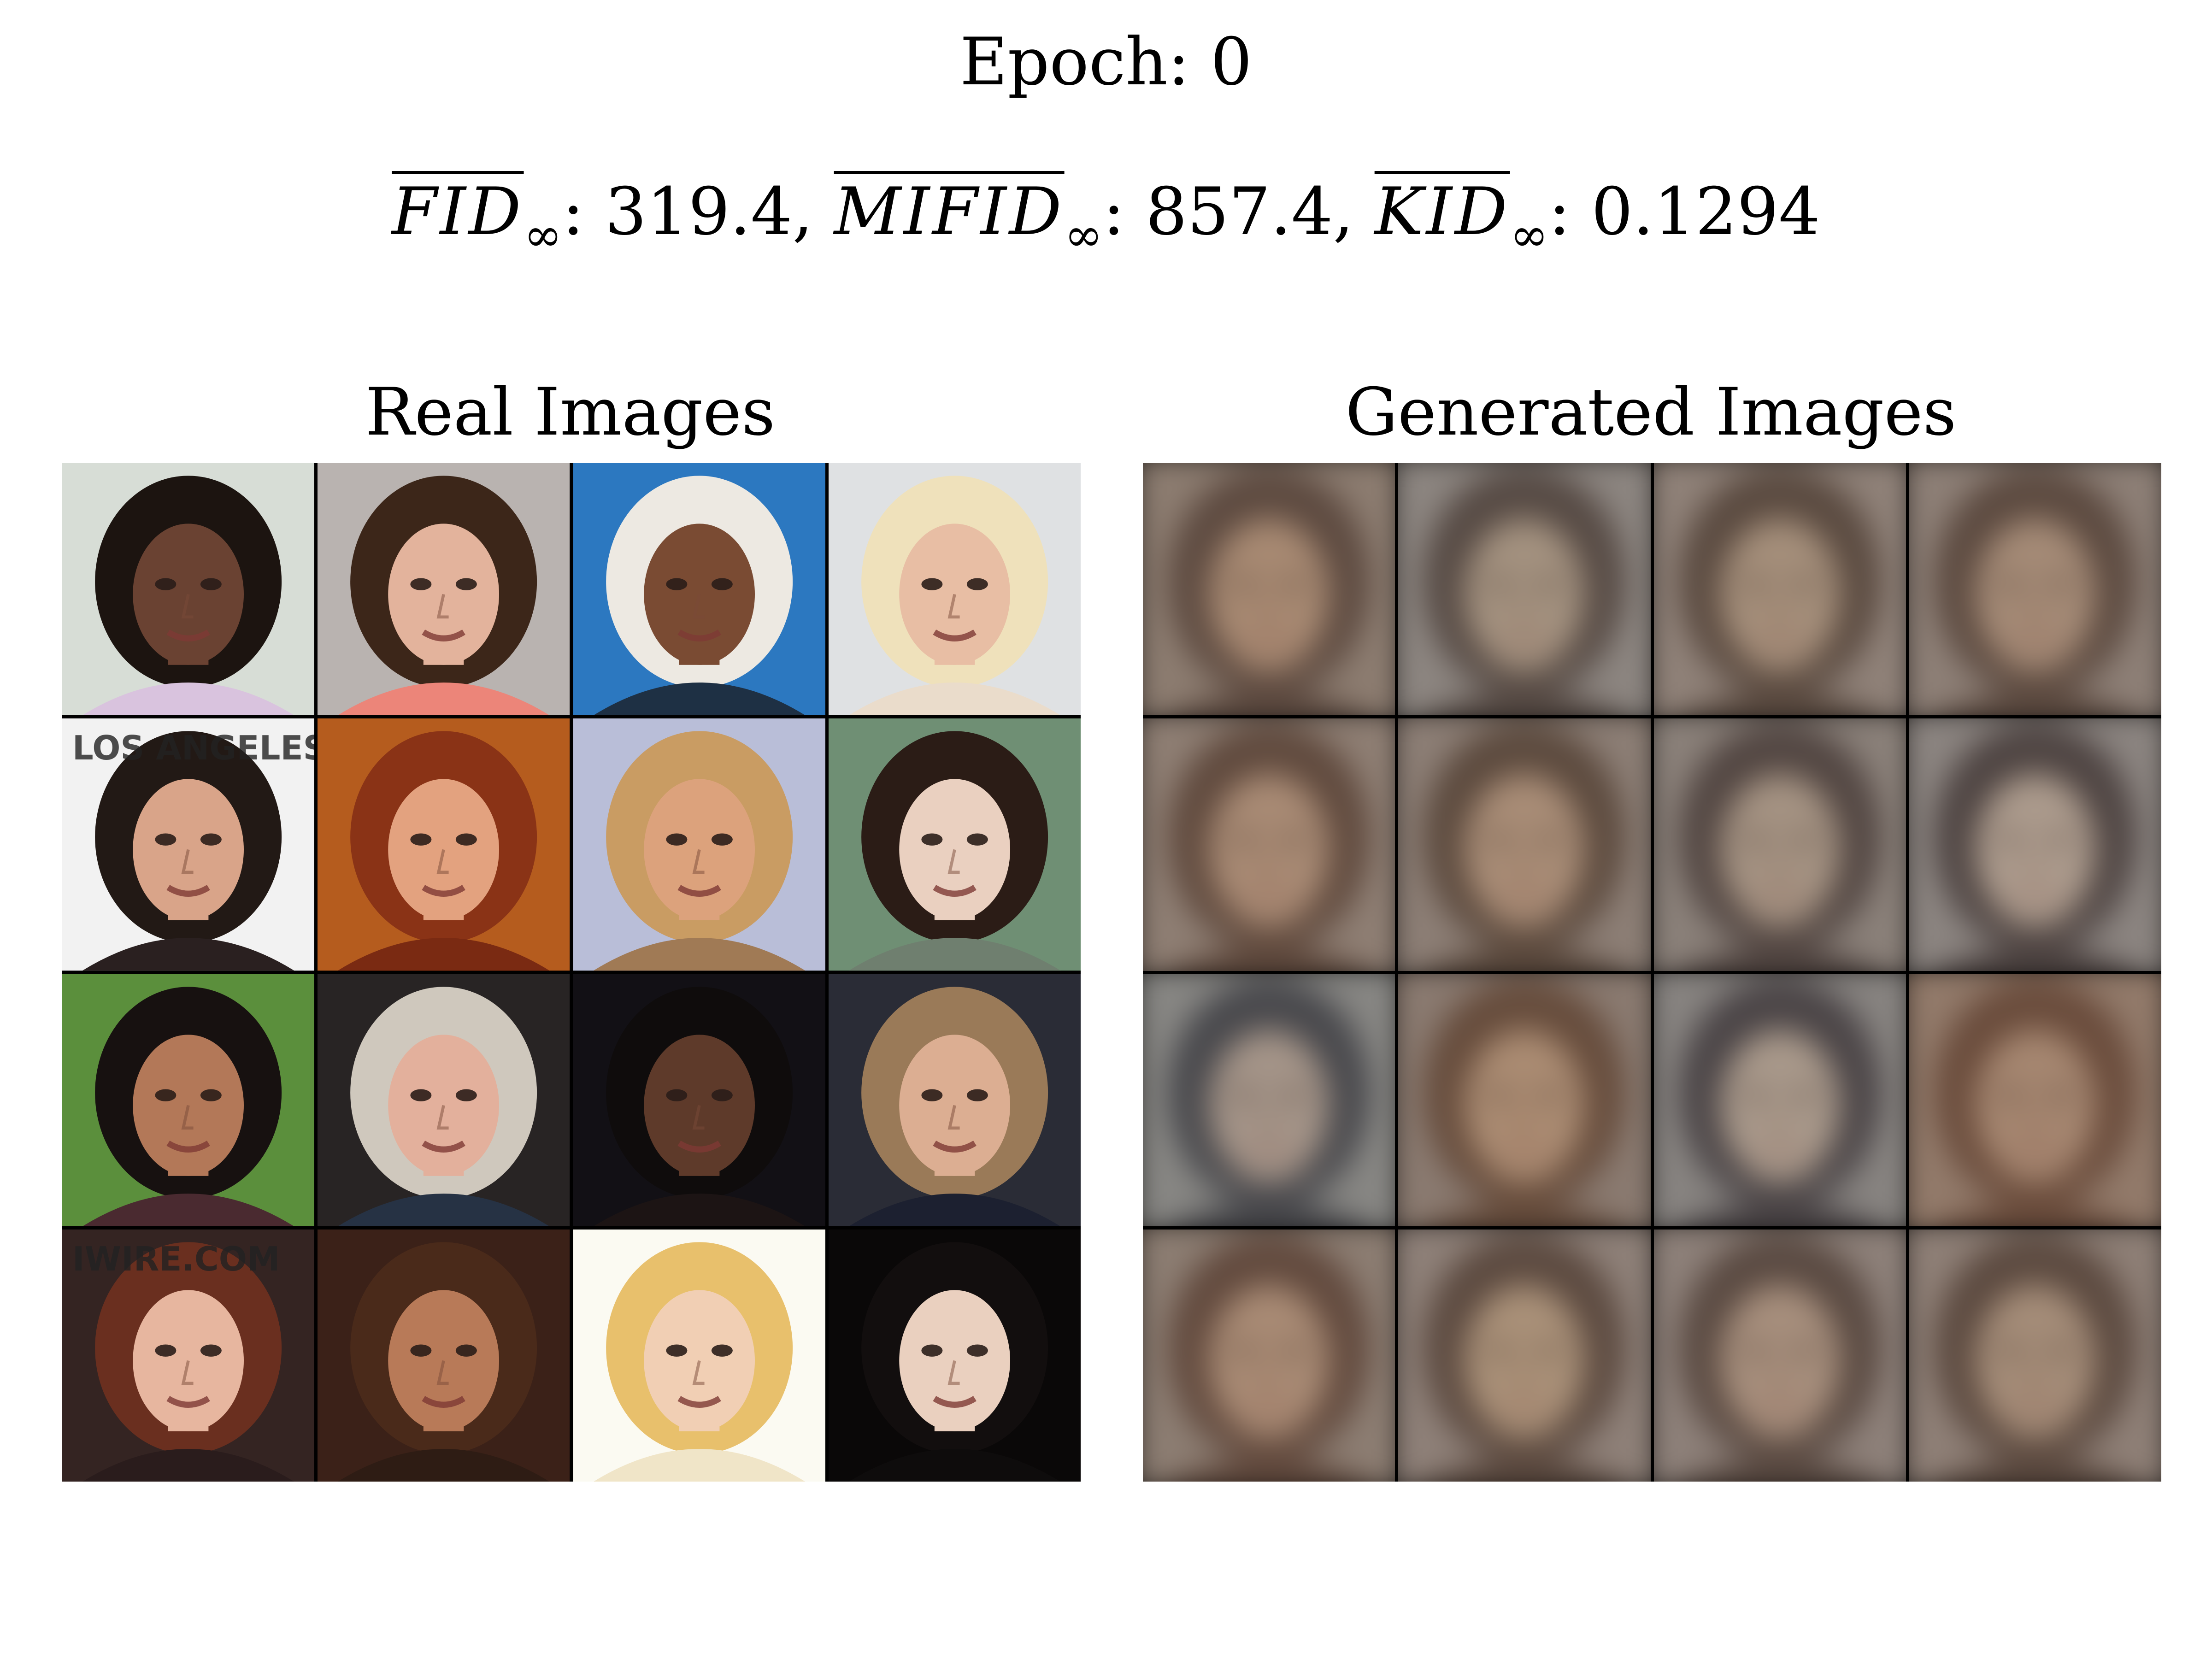 The height and width of the screenshot is (1659, 2212). What do you see at coordinates (1228, 212) in the screenshot?
I see `metric-mifid-value: : 857.4,` at bounding box center [1228, 212].